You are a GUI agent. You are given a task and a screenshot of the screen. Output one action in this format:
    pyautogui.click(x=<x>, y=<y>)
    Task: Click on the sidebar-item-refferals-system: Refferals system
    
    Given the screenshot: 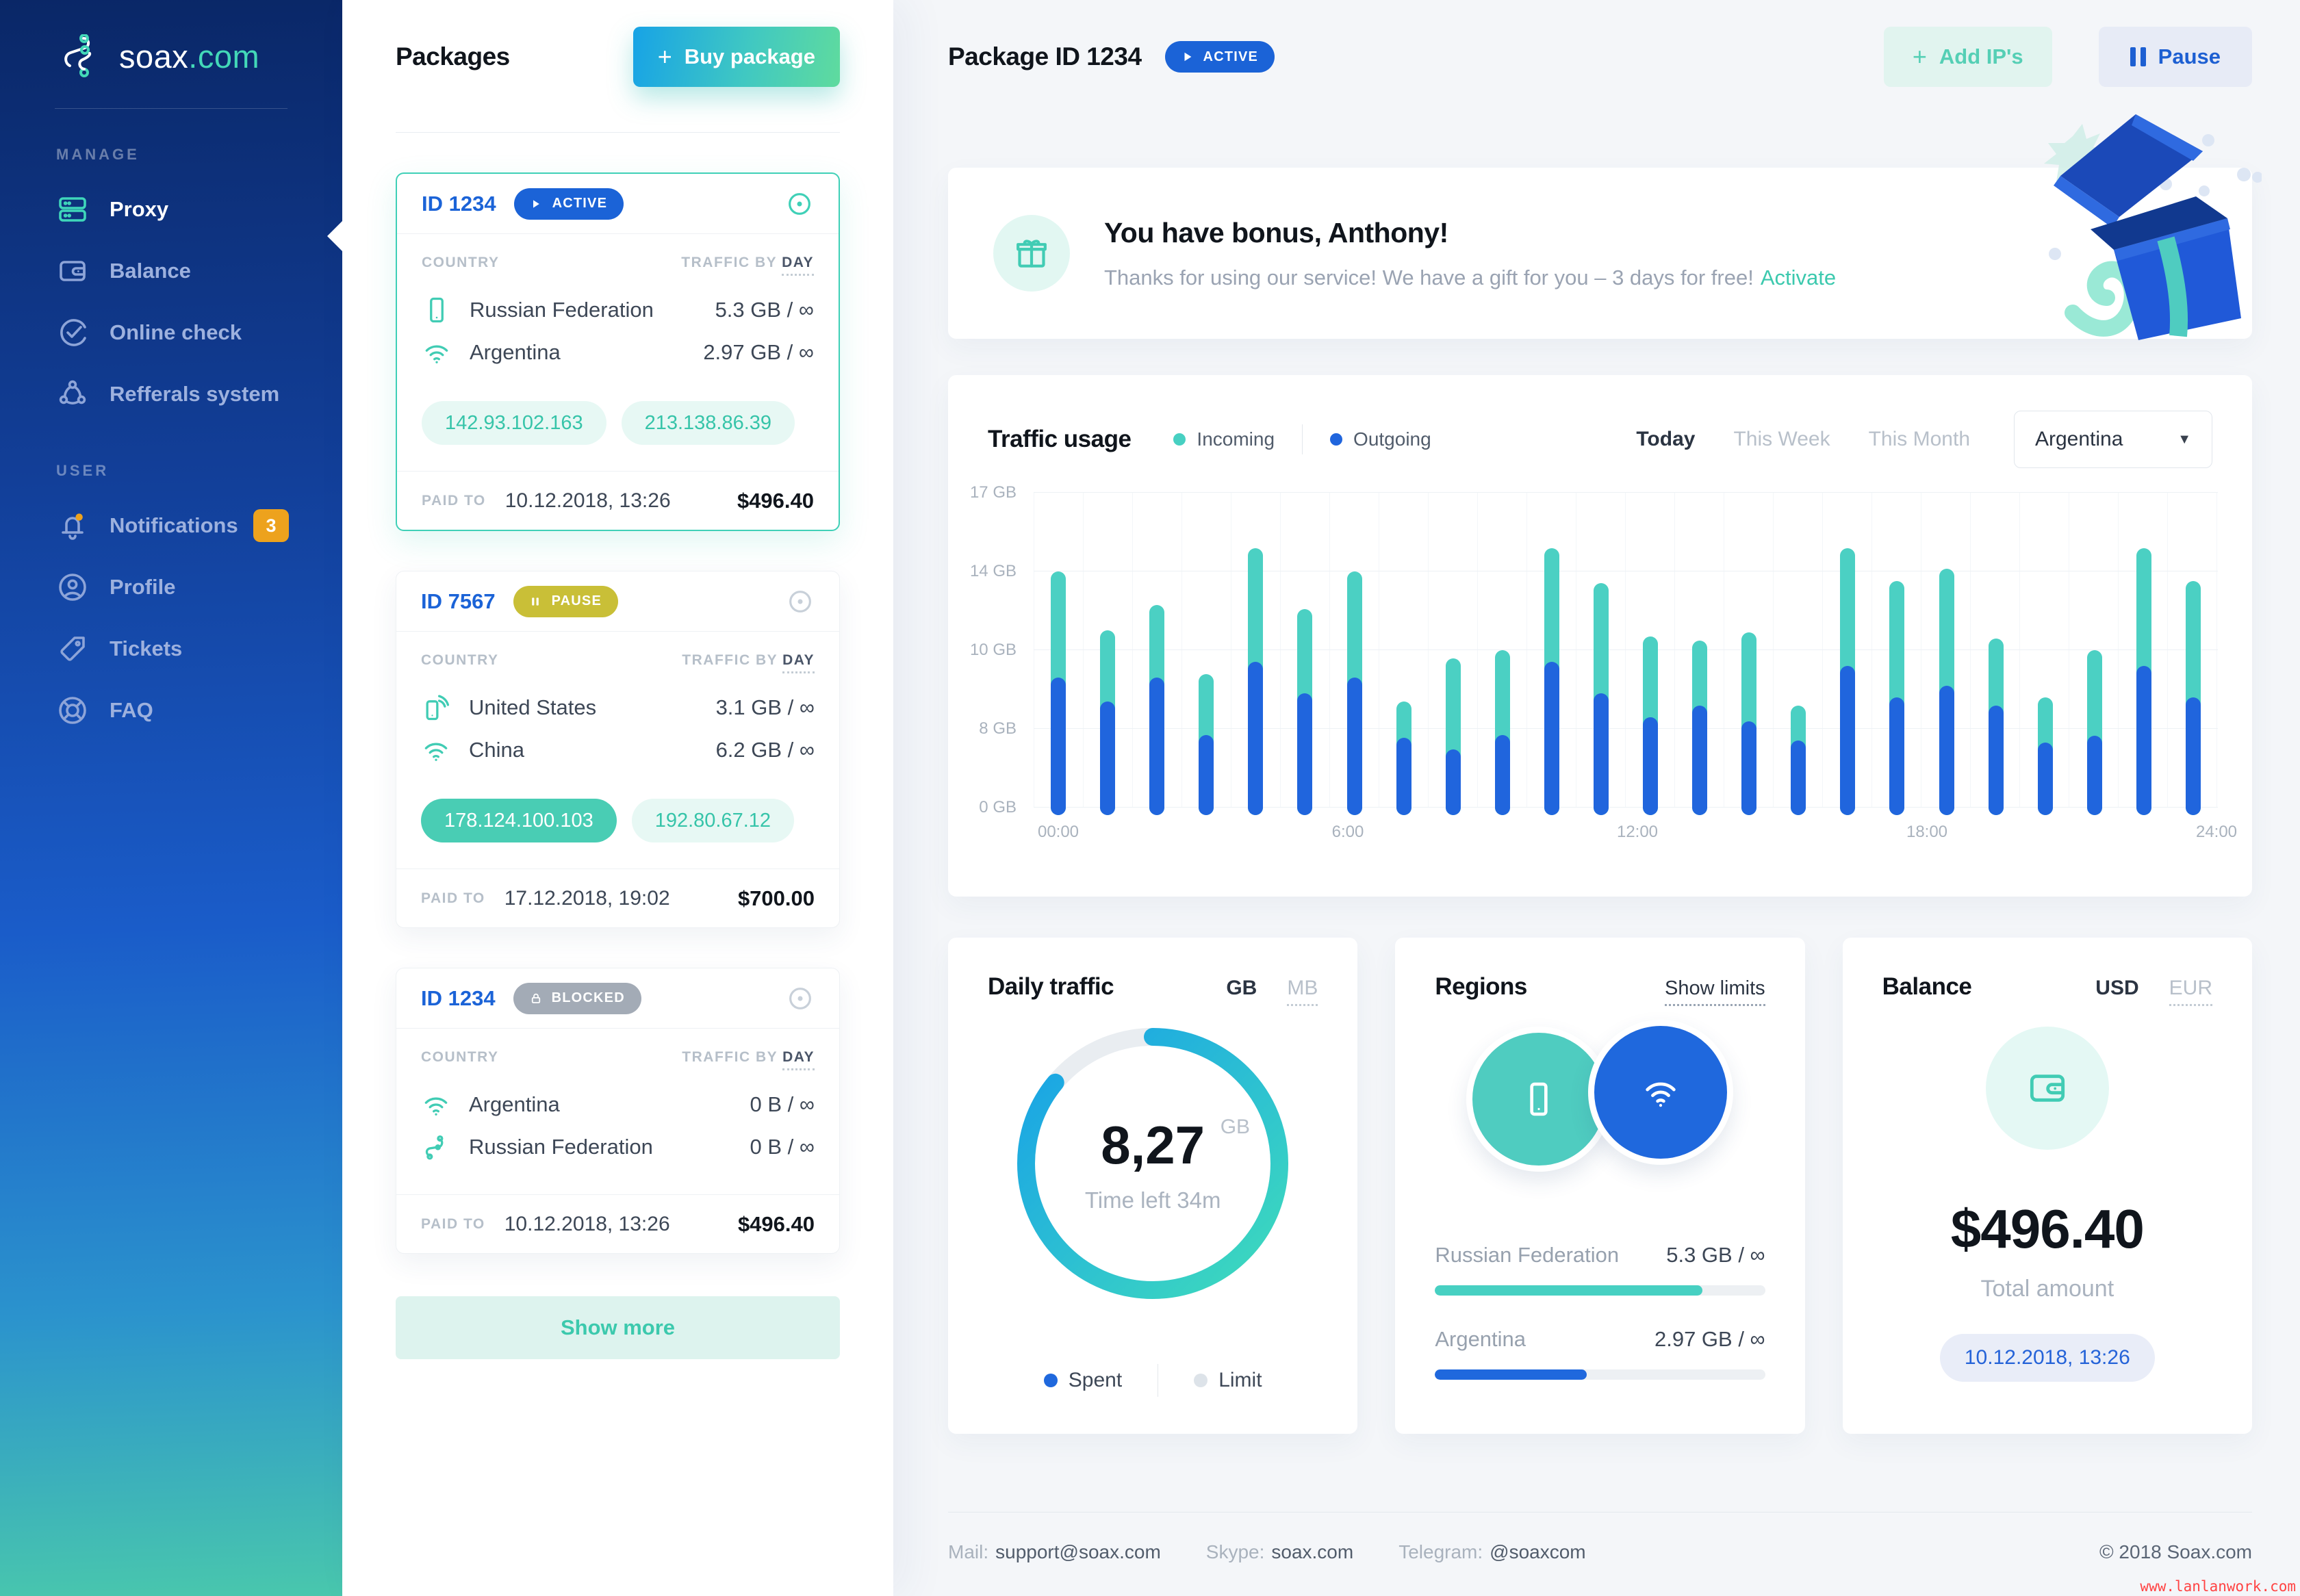 What is the action you would take?
    pyautogui.click(x=171, y=394)
    